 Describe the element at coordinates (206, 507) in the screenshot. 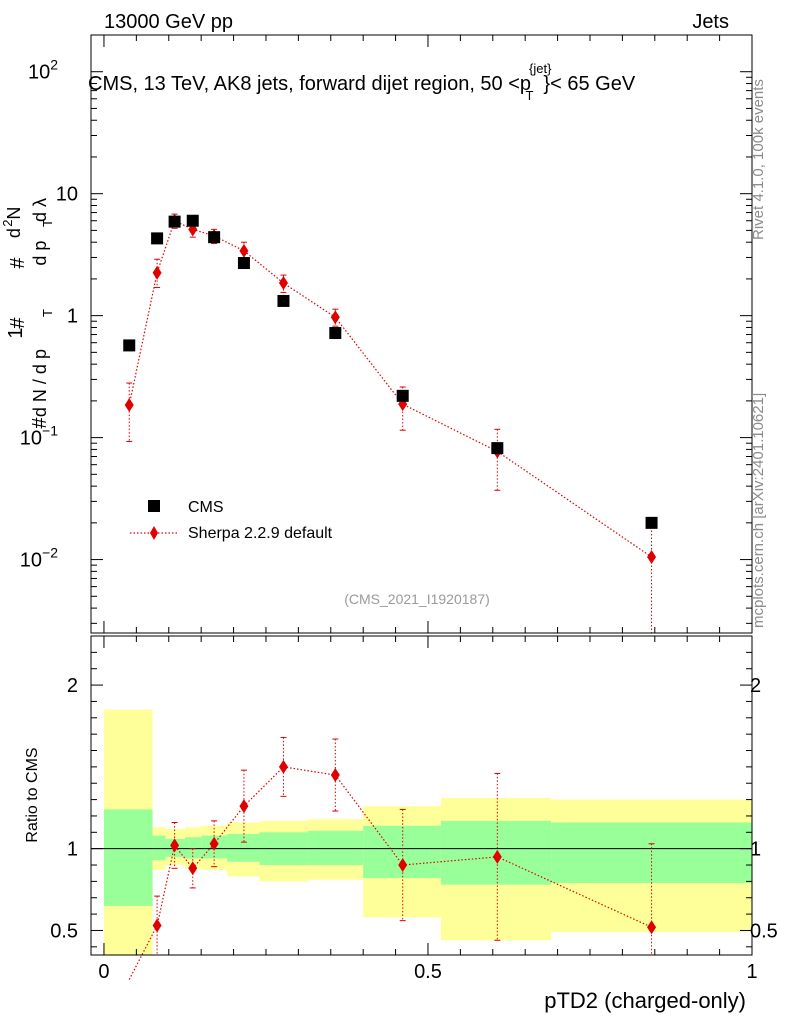

I see `legend-cms-label: CMS` at that location.